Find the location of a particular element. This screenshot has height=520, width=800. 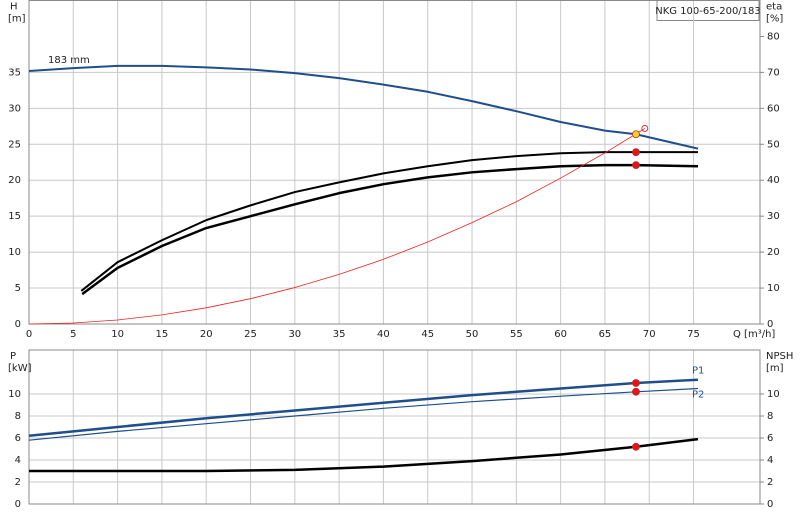

y2-tick-label: 2 is located at coordinates (770, 482).